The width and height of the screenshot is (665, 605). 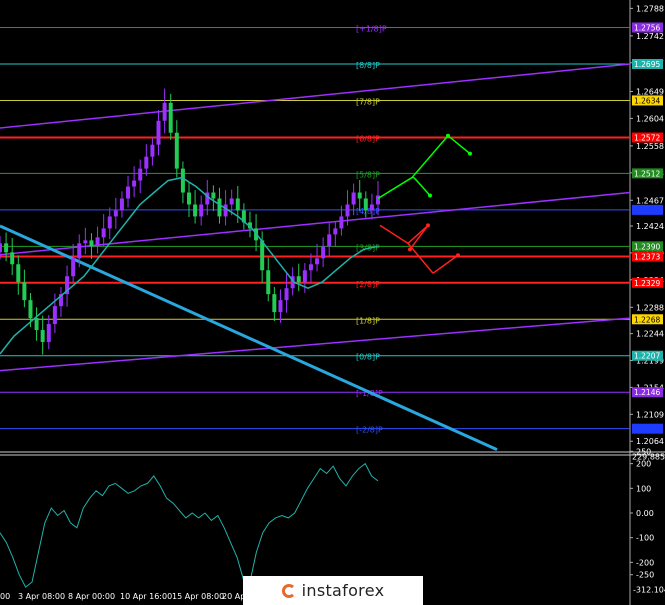 I want to click on murrey-level-label: [2/8]P, so click(x=368, y=284).